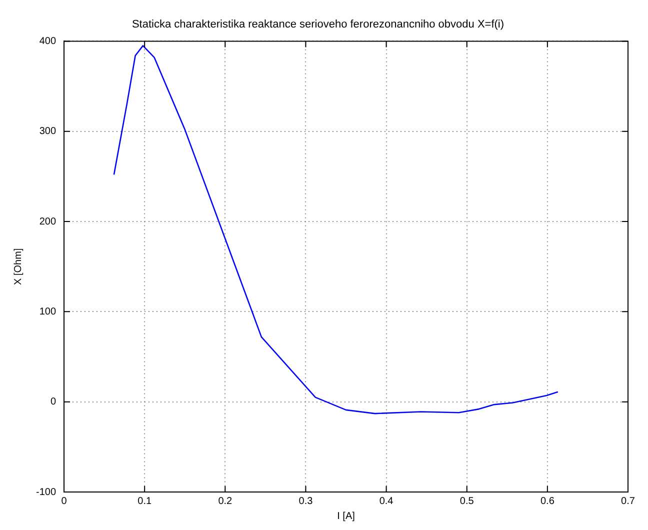  Describe the element at coordinates (64, 501) in the screenshot. I see `x-tick-label: 0` at that location.